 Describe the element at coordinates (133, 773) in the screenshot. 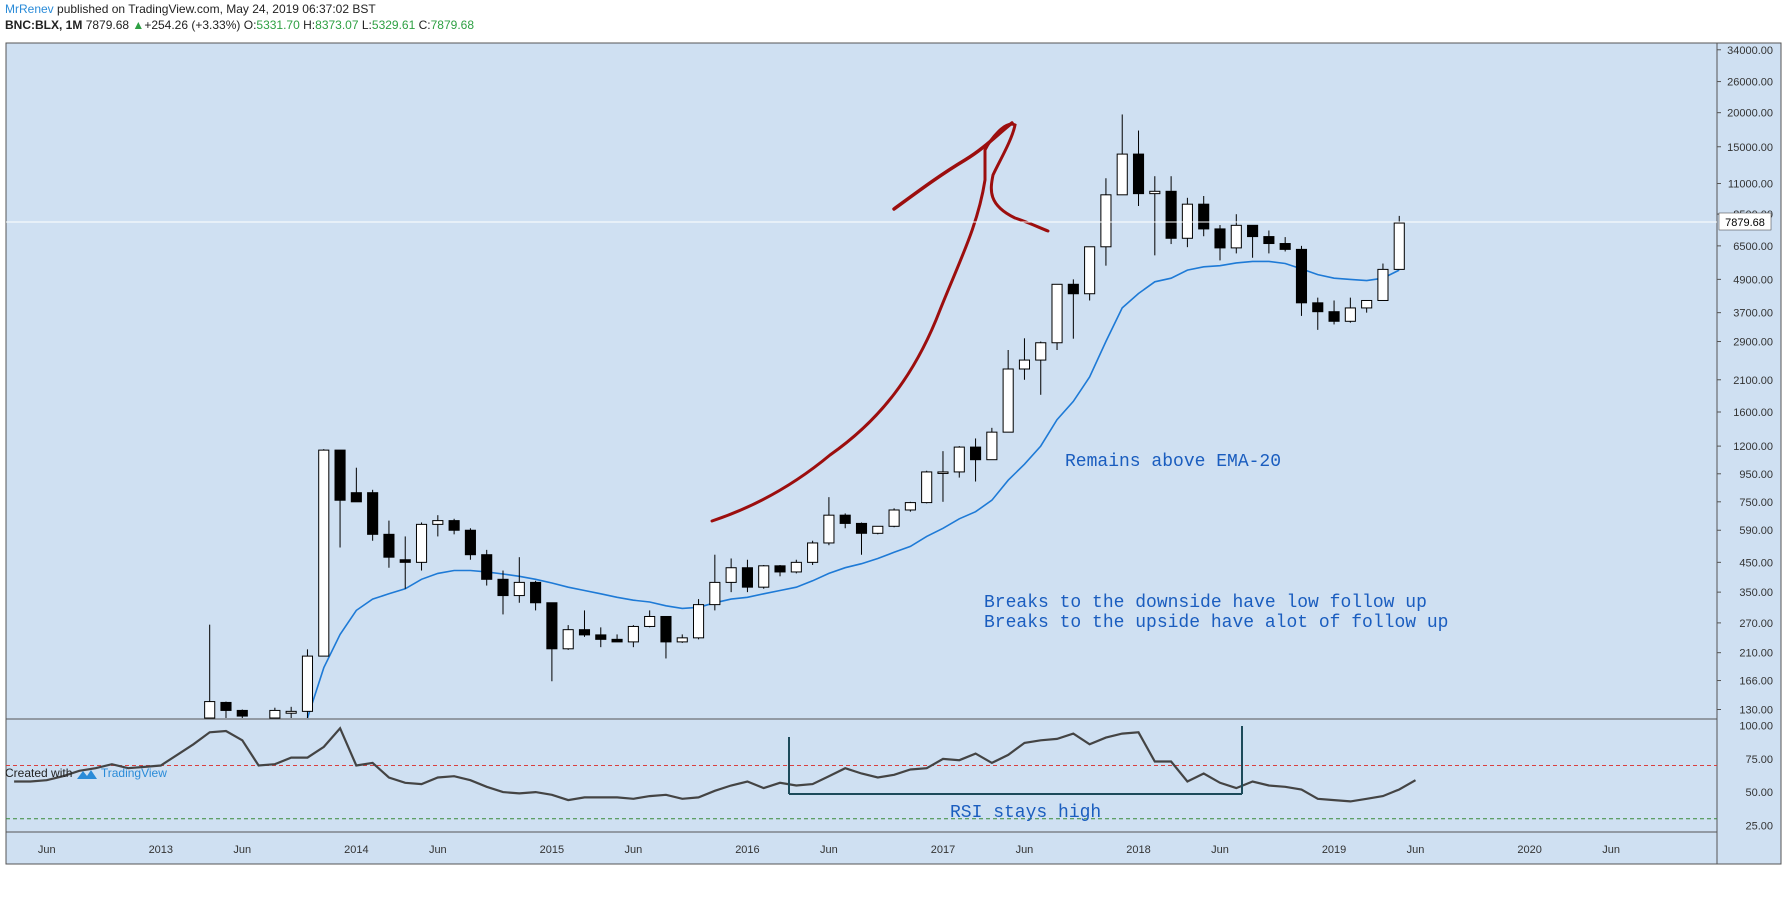

I see `tradingview-link: TradingView` at that location.